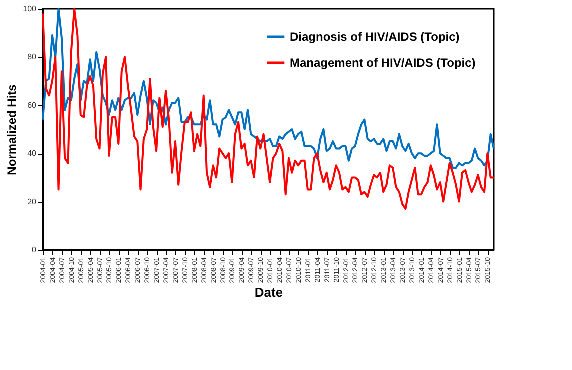 This screenshot has height=370, width=572. Describe the element at coordinates (383, 63) in the screenshot. I see `legend-label: Management of HIV/AIDS (Topic)` at that location.